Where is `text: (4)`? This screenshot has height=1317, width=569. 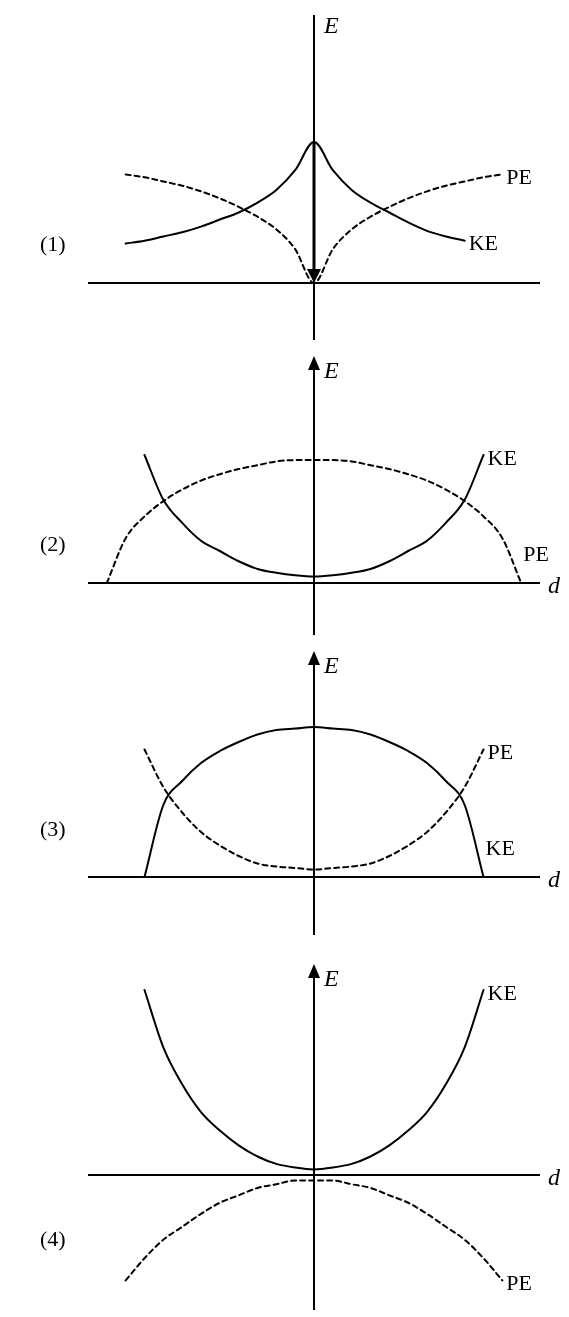
text: (4) is located at coordinates (53, 1238).